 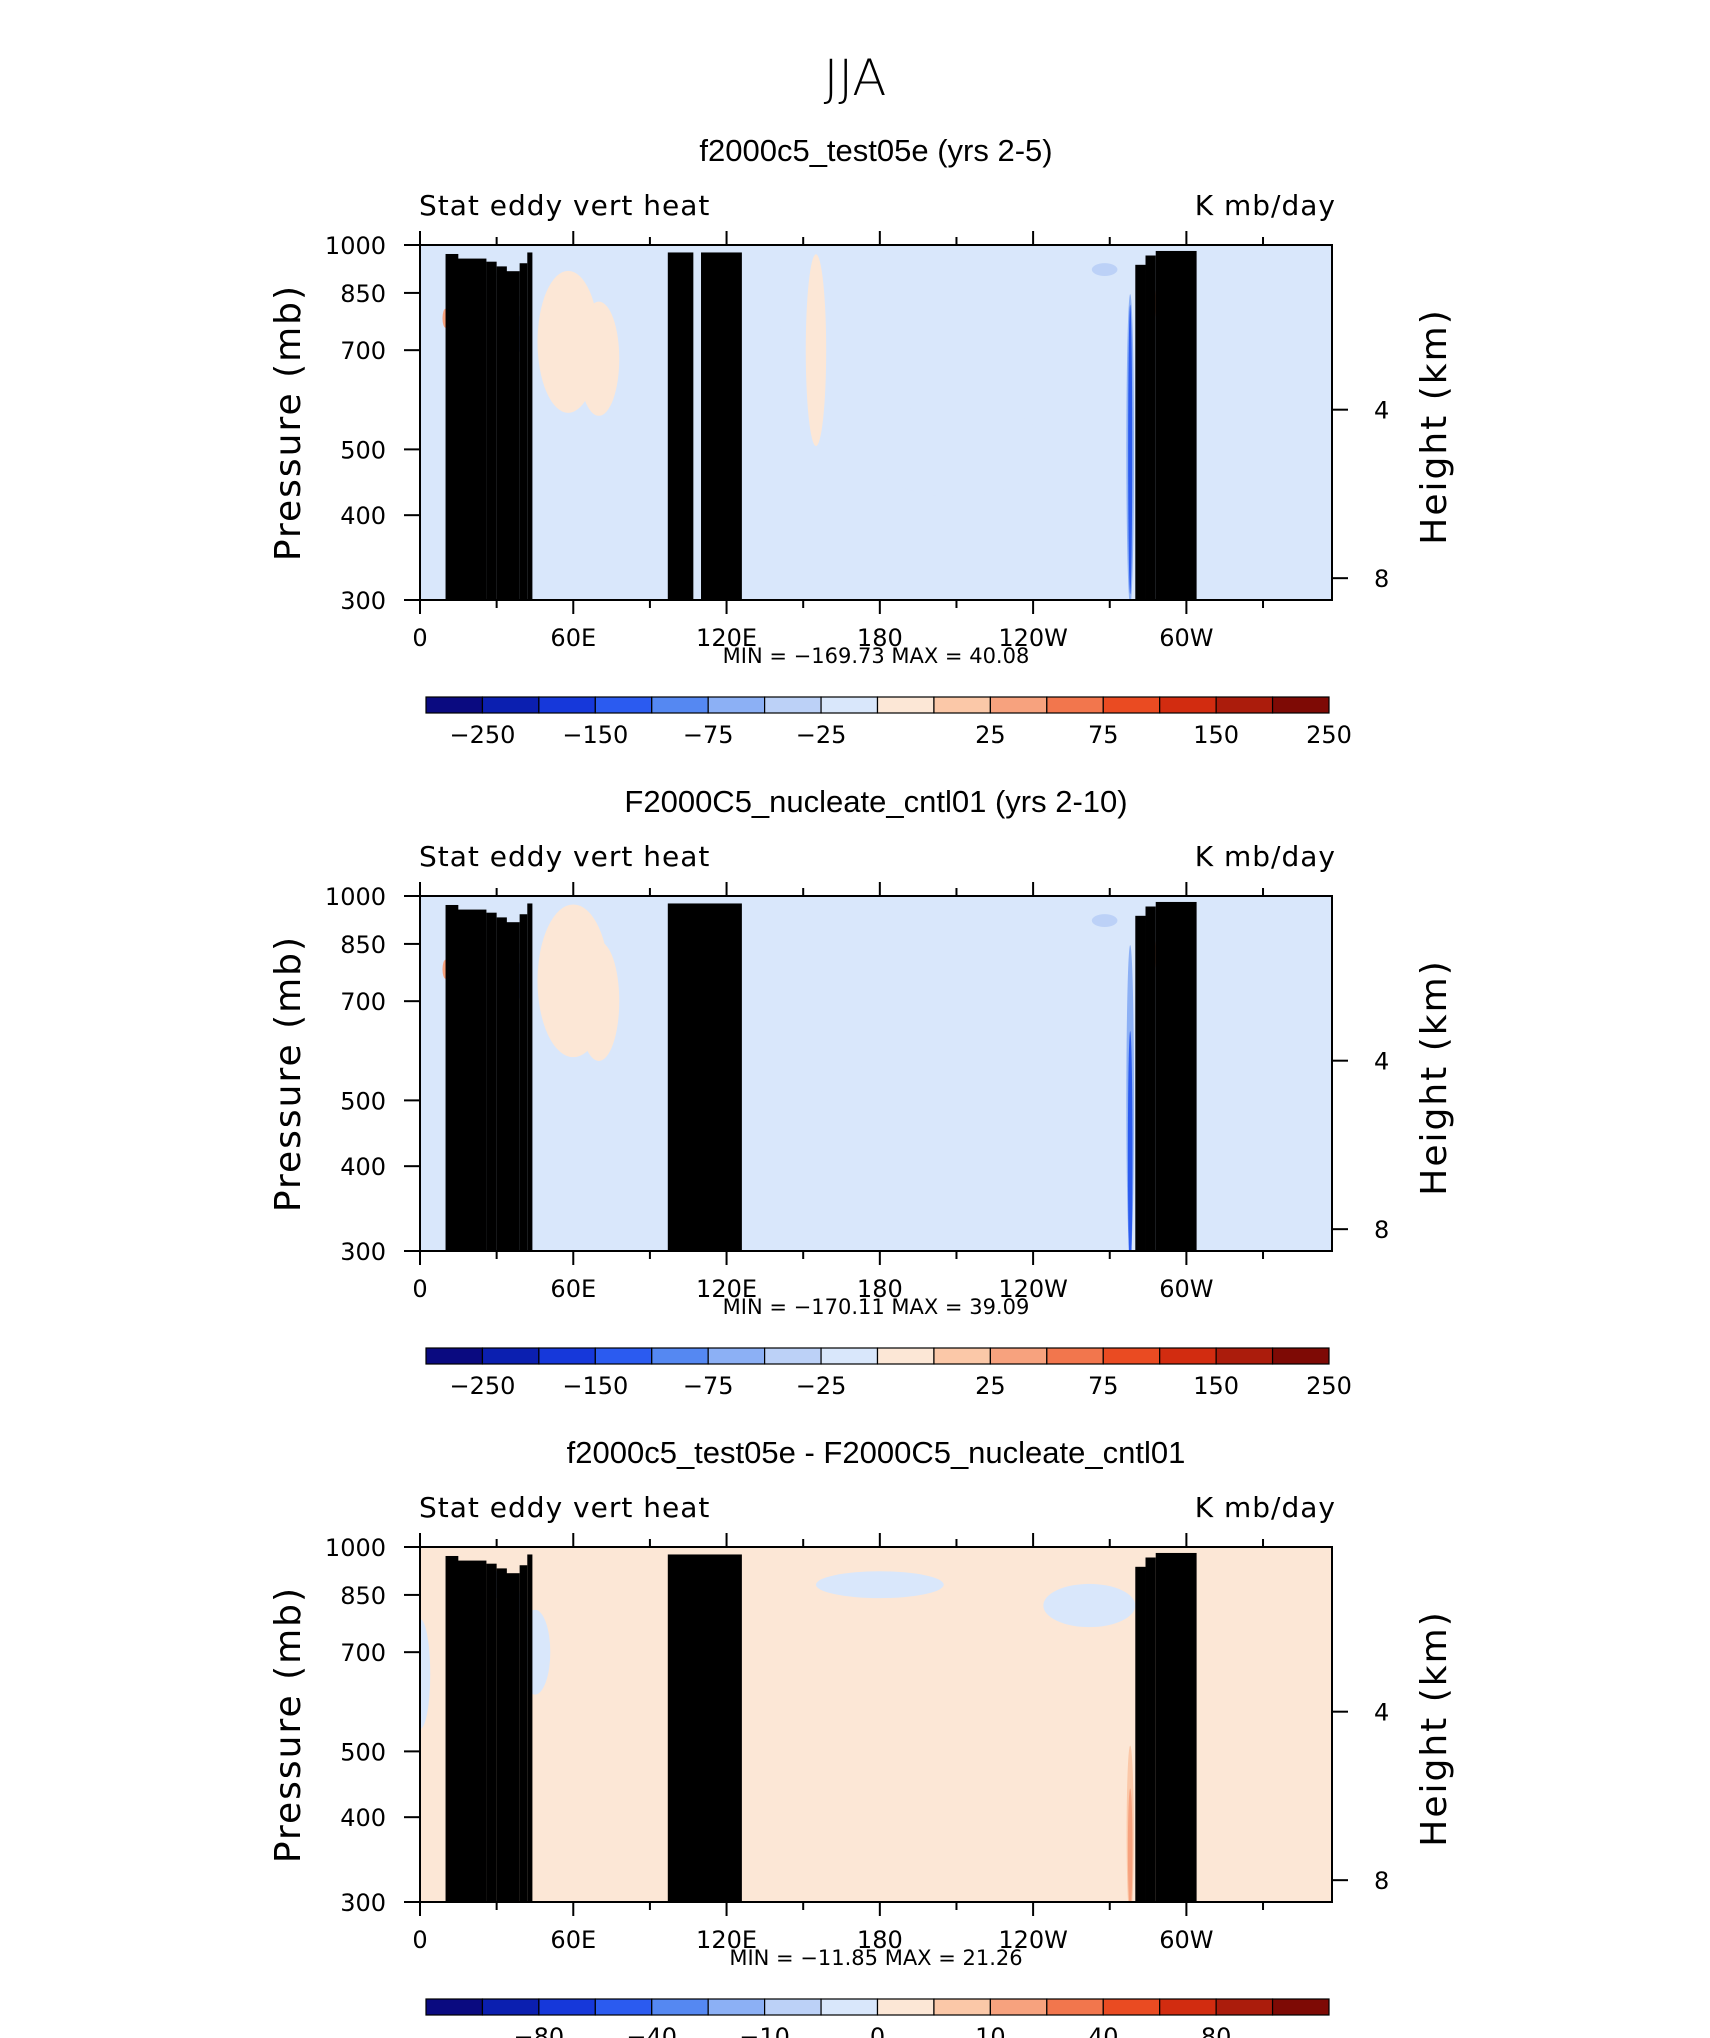 What do you see at coordinates (1216, 2030) in the screenshot?
I see `colorbar-label: 80` at bounding box center [1216, 2030].